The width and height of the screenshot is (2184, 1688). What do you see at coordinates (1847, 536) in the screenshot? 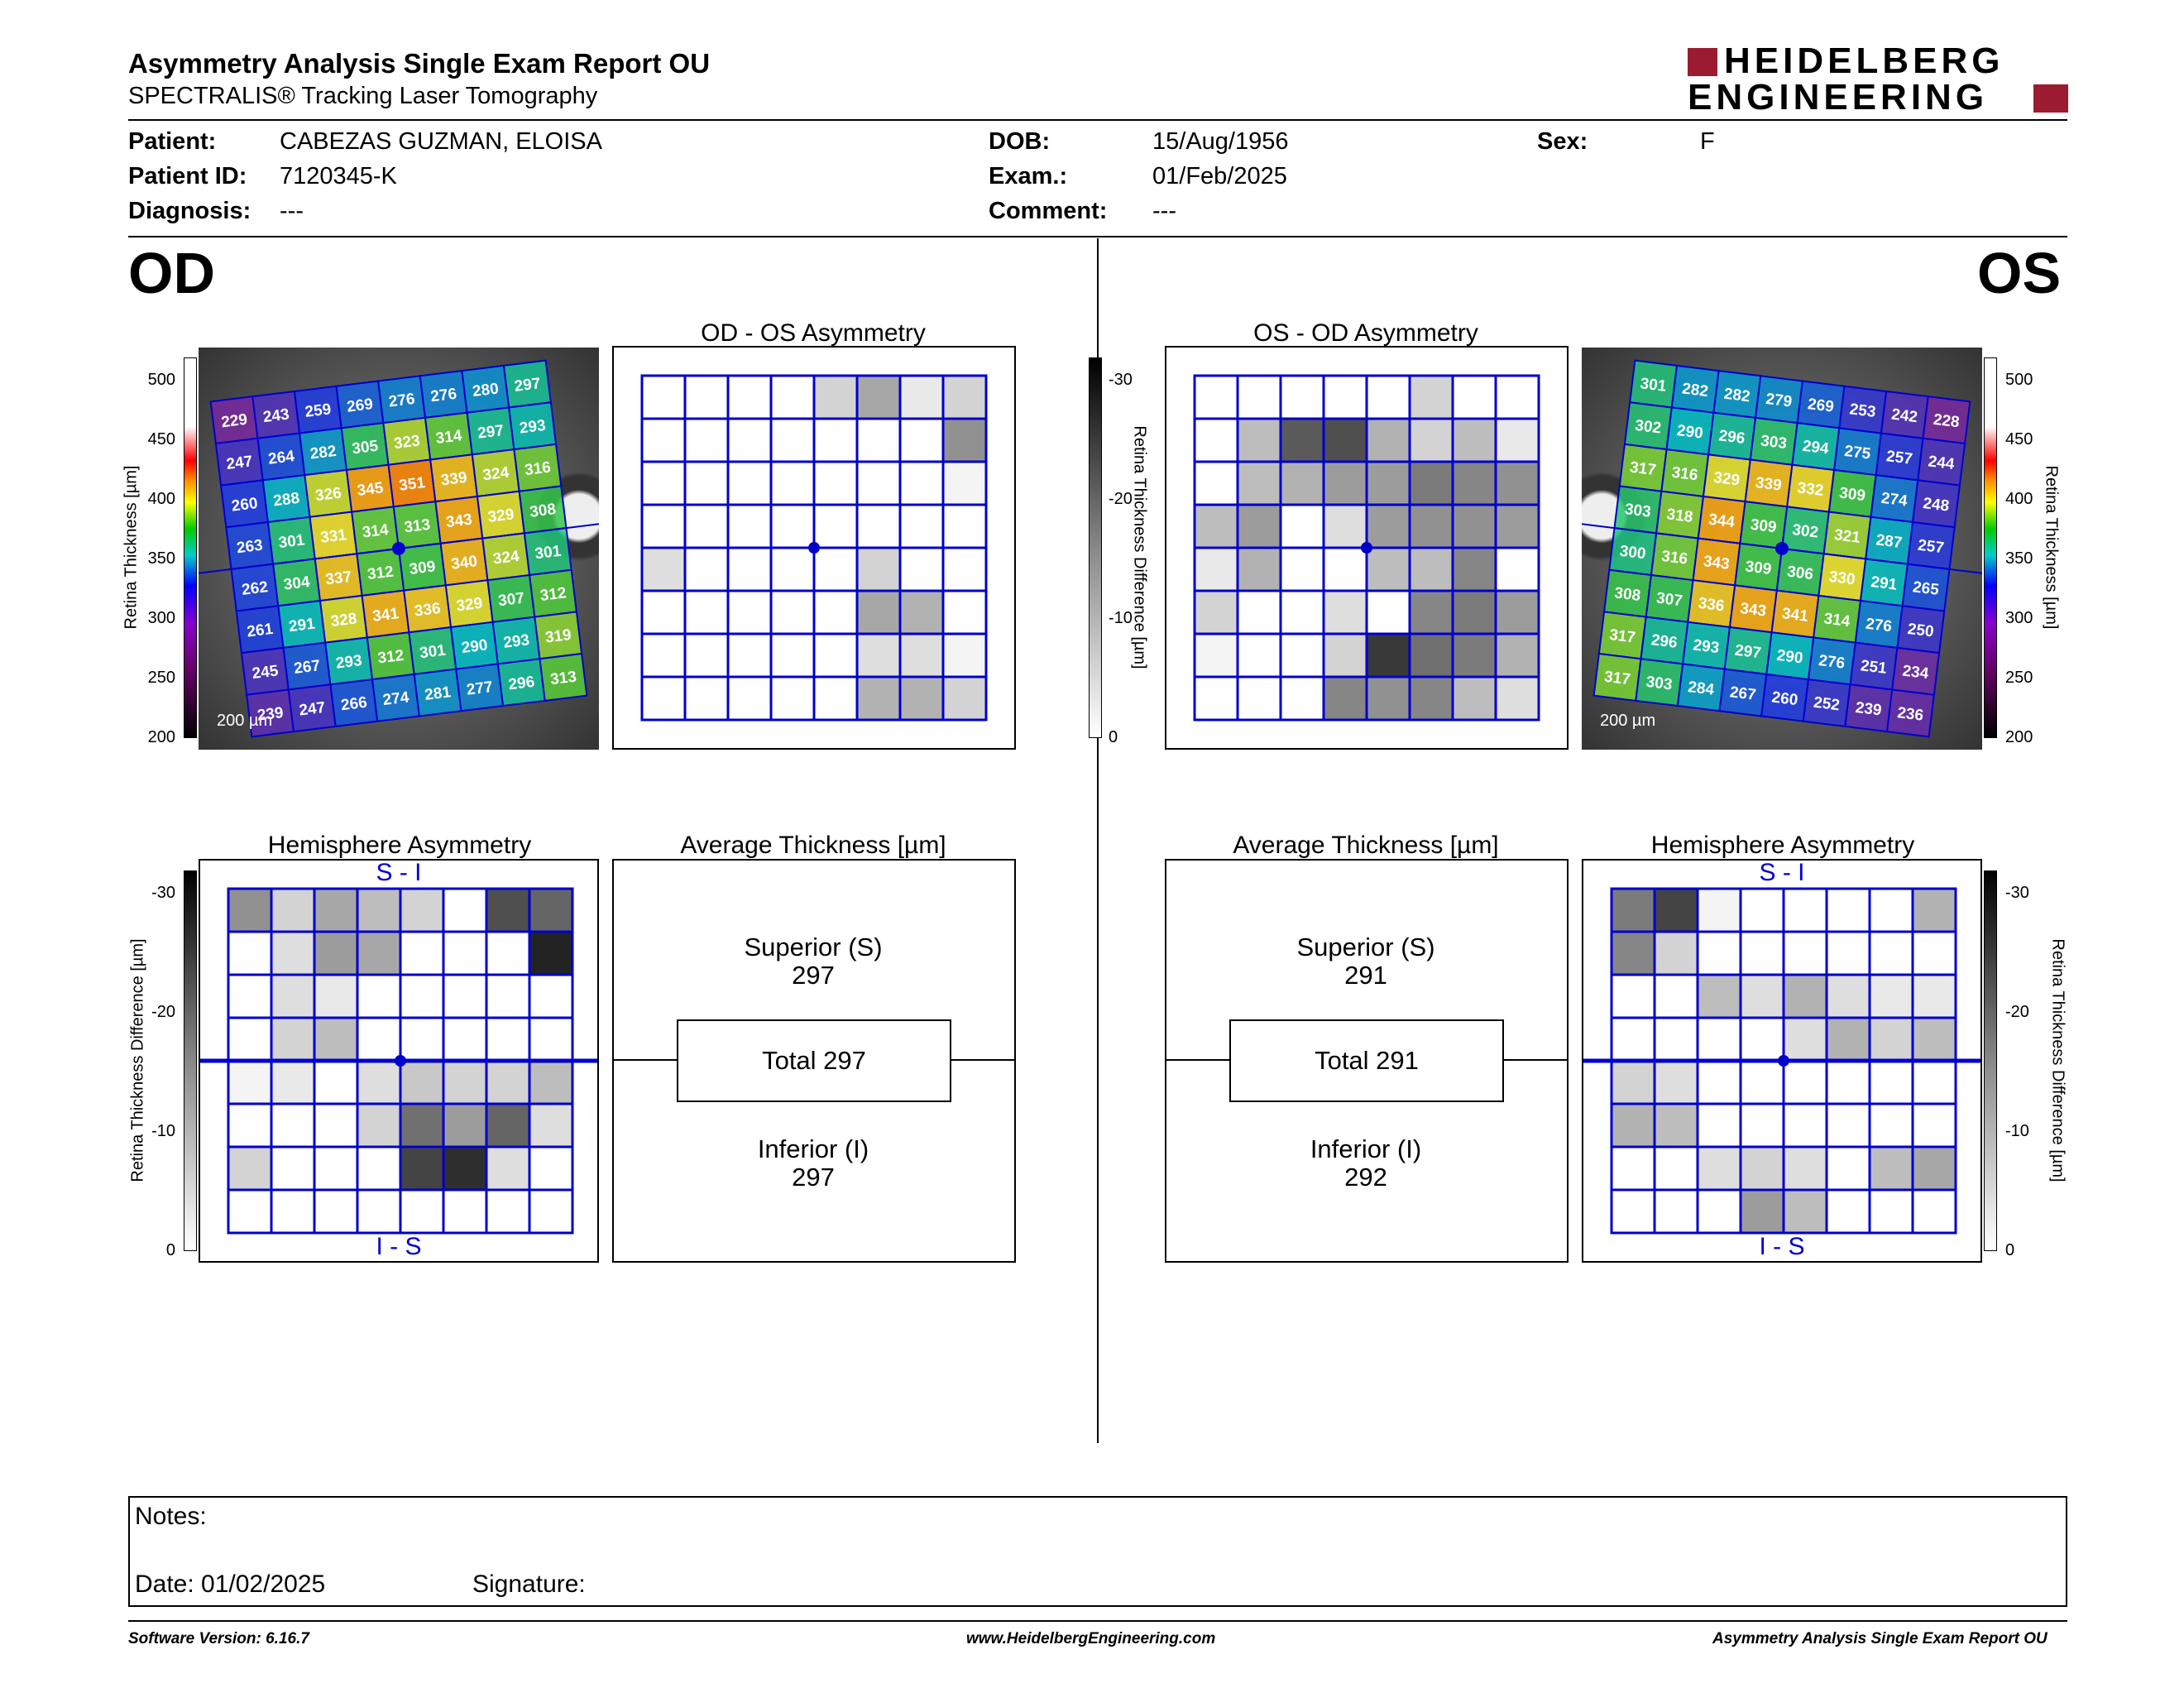
I see `os-fundus-value: 321` at bounding box center [1847, 536].